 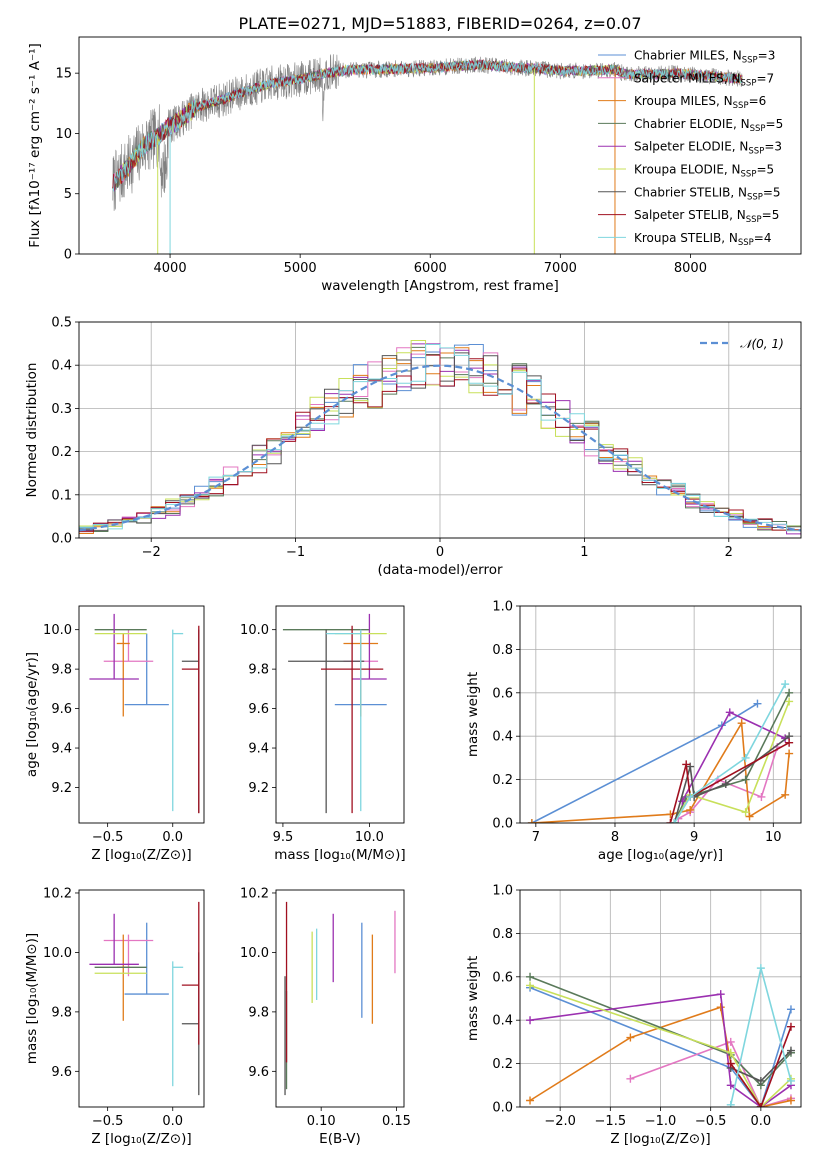 What do you see at coordinates (765, 78) in the screenshot?
I see `legend-count: =7` at bounding box center [765, 78].